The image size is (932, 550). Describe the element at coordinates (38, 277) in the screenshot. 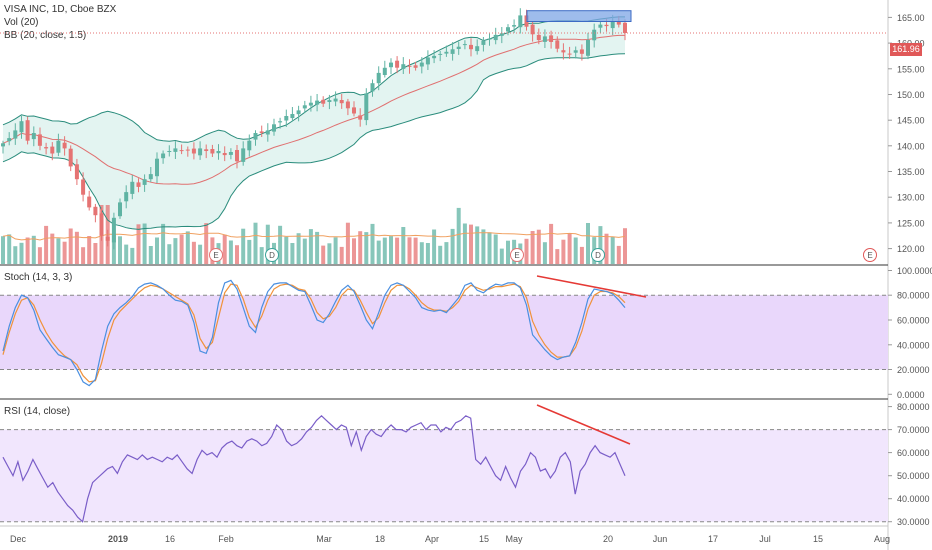

I see `stoch-indicator-label: Stoch (14, 3, 3)` at that location.